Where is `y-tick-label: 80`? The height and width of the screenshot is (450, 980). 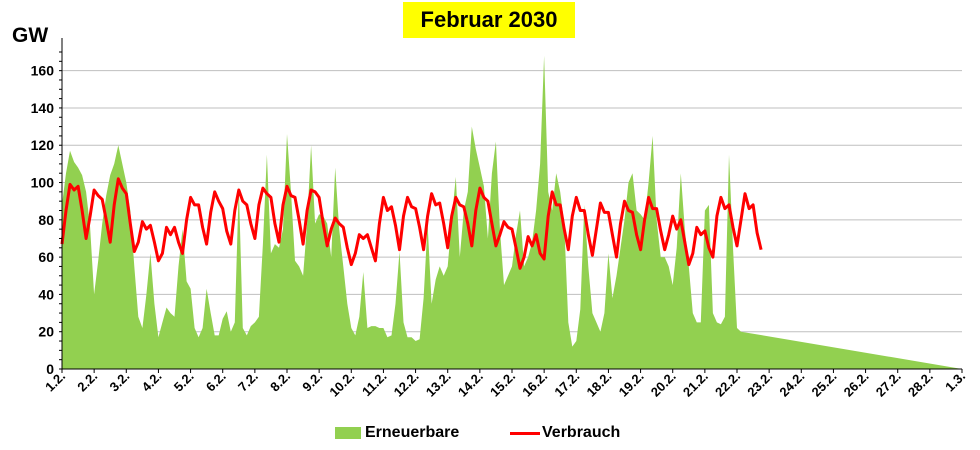 y-tick-label: 80 is located at coordinates (46, 220).